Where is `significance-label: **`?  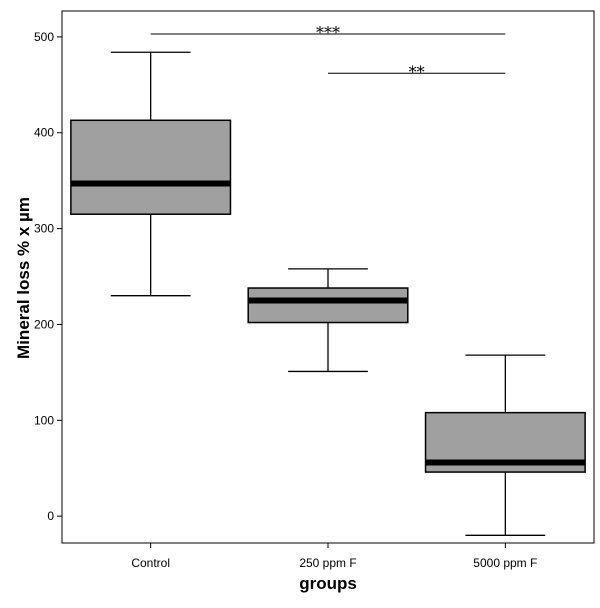
significance-label: ** is located at coordinates (417, 71).